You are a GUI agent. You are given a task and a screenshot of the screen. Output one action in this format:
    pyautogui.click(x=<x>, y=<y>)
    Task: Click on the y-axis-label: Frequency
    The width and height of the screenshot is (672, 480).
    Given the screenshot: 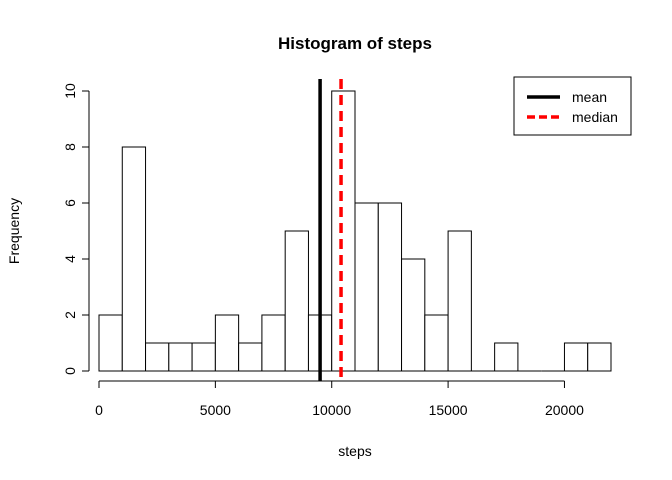 What is the action you would take?
    pyautogui.click(x=14, y=231)
    